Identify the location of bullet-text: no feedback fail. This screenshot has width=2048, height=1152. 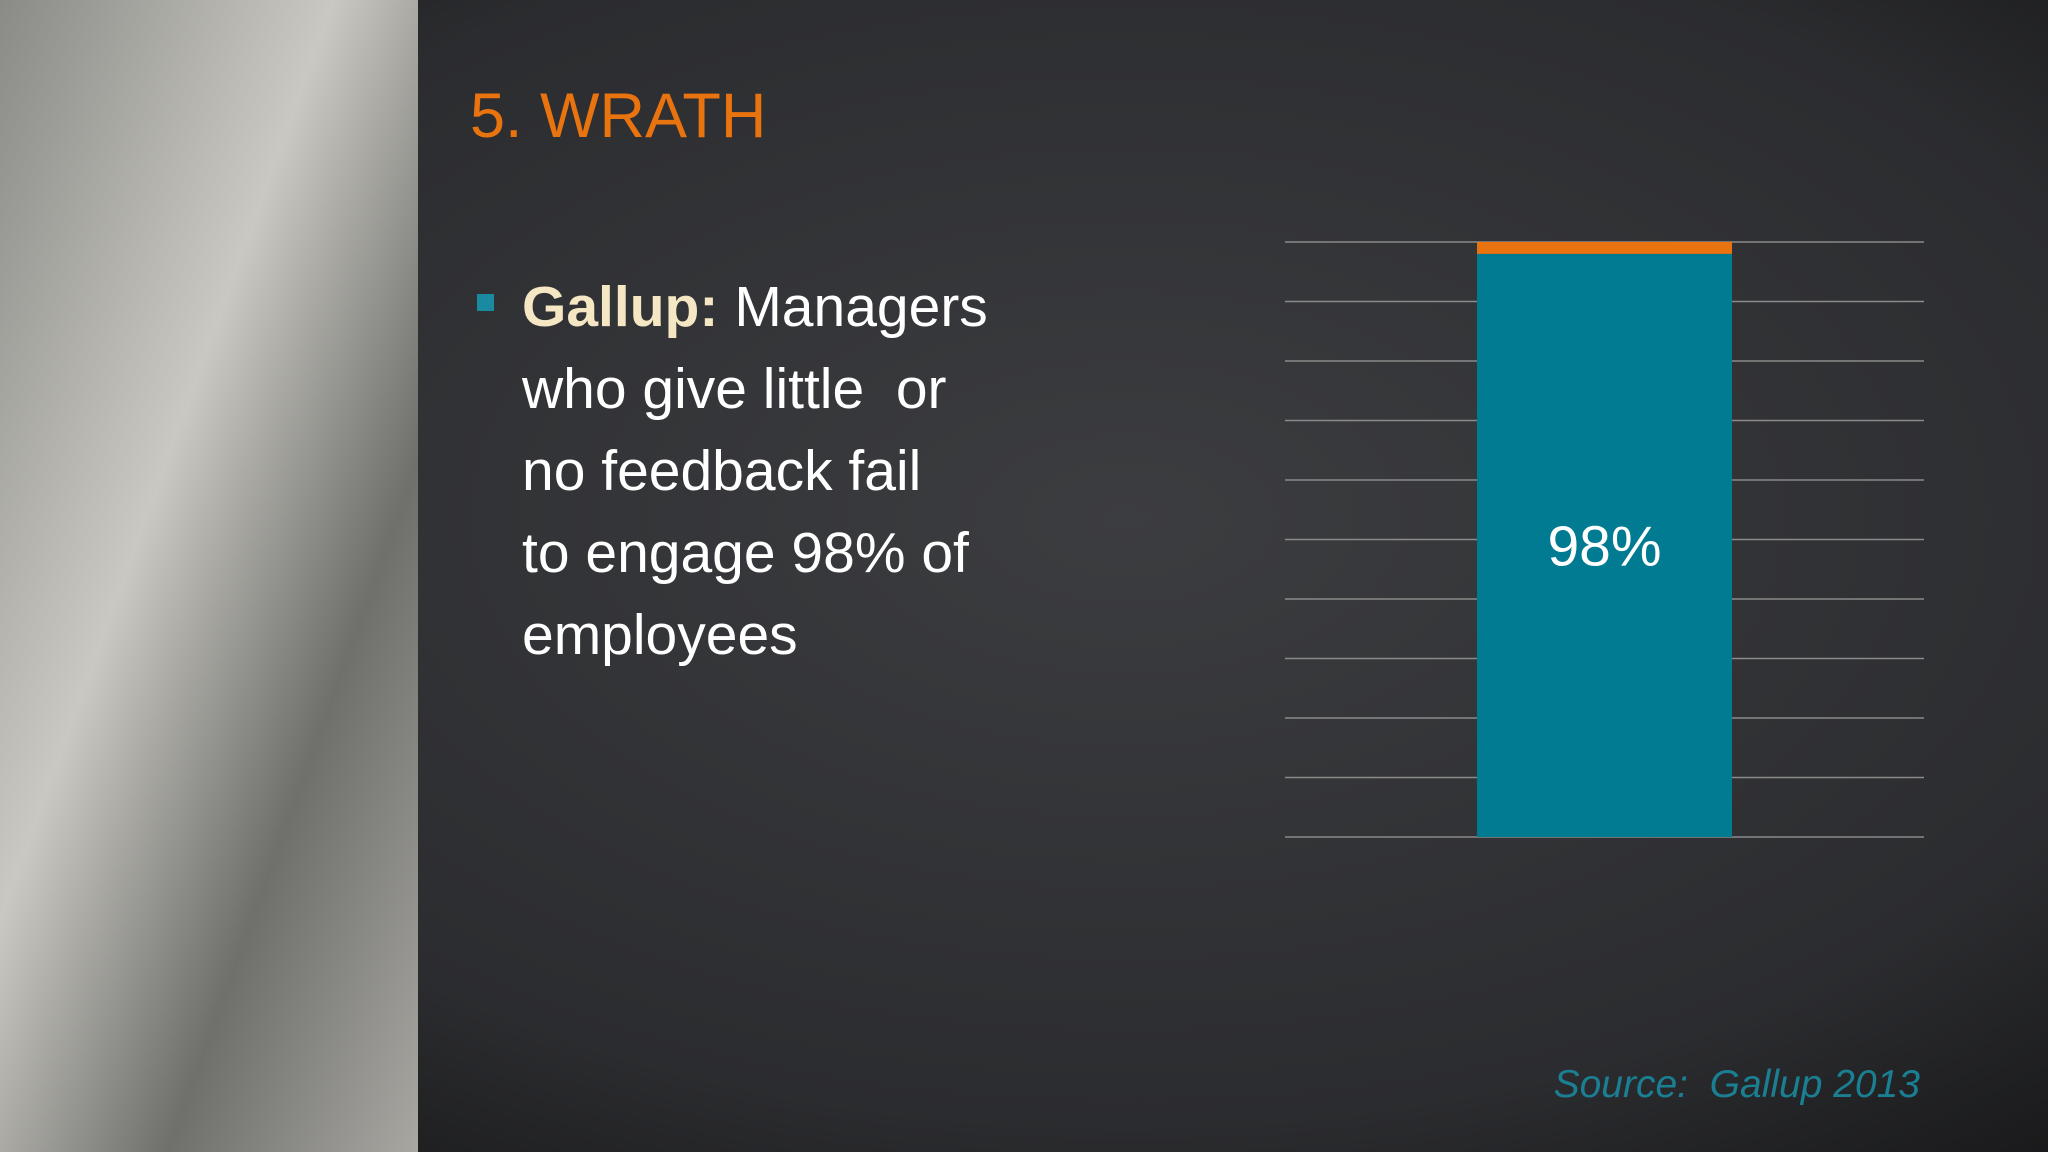
(721, 471).